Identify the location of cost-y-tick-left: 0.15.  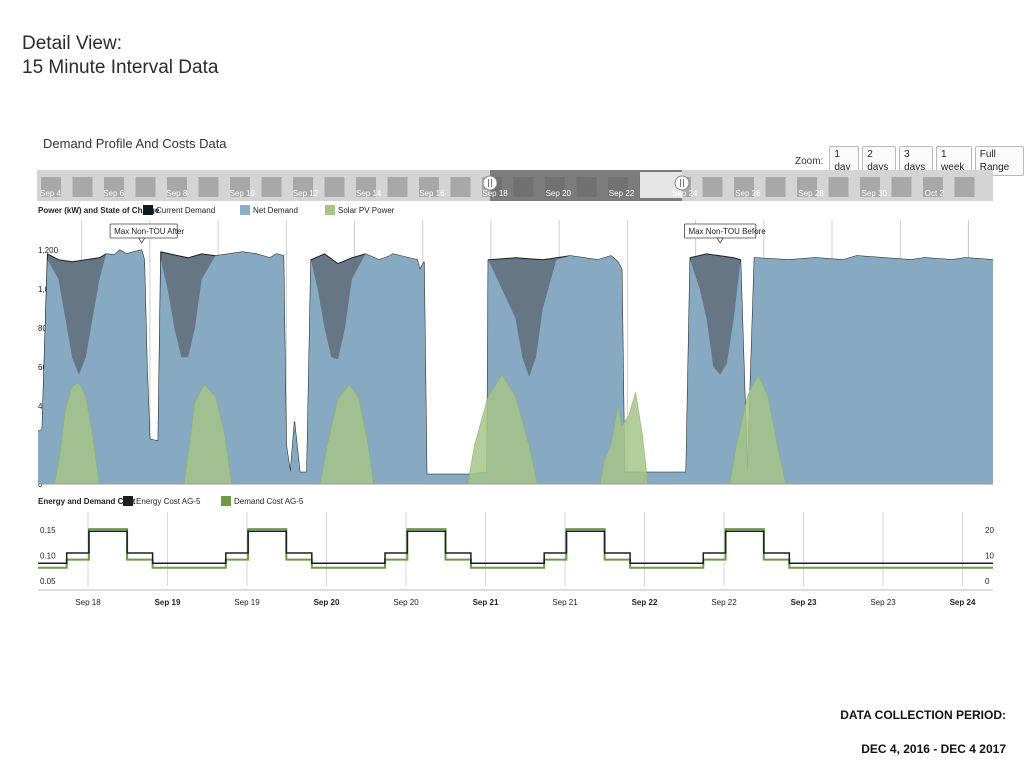
(48, 530).